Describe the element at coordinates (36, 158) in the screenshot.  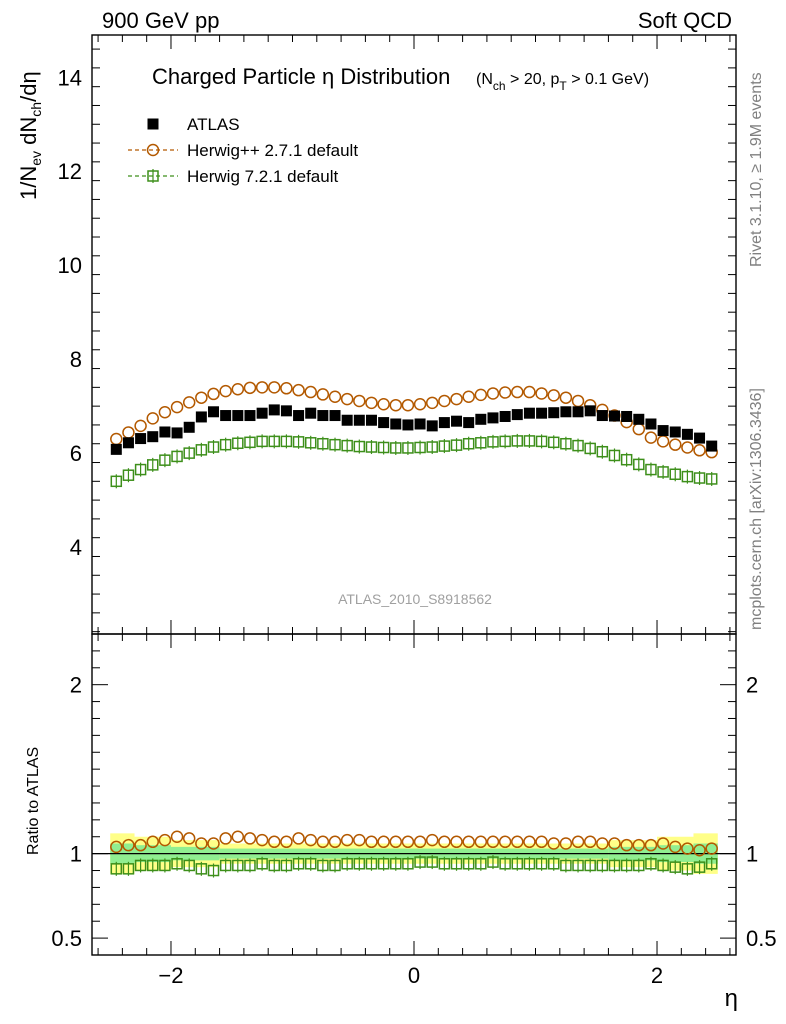
I see `y-axis-label-subscript: ev` at that location.